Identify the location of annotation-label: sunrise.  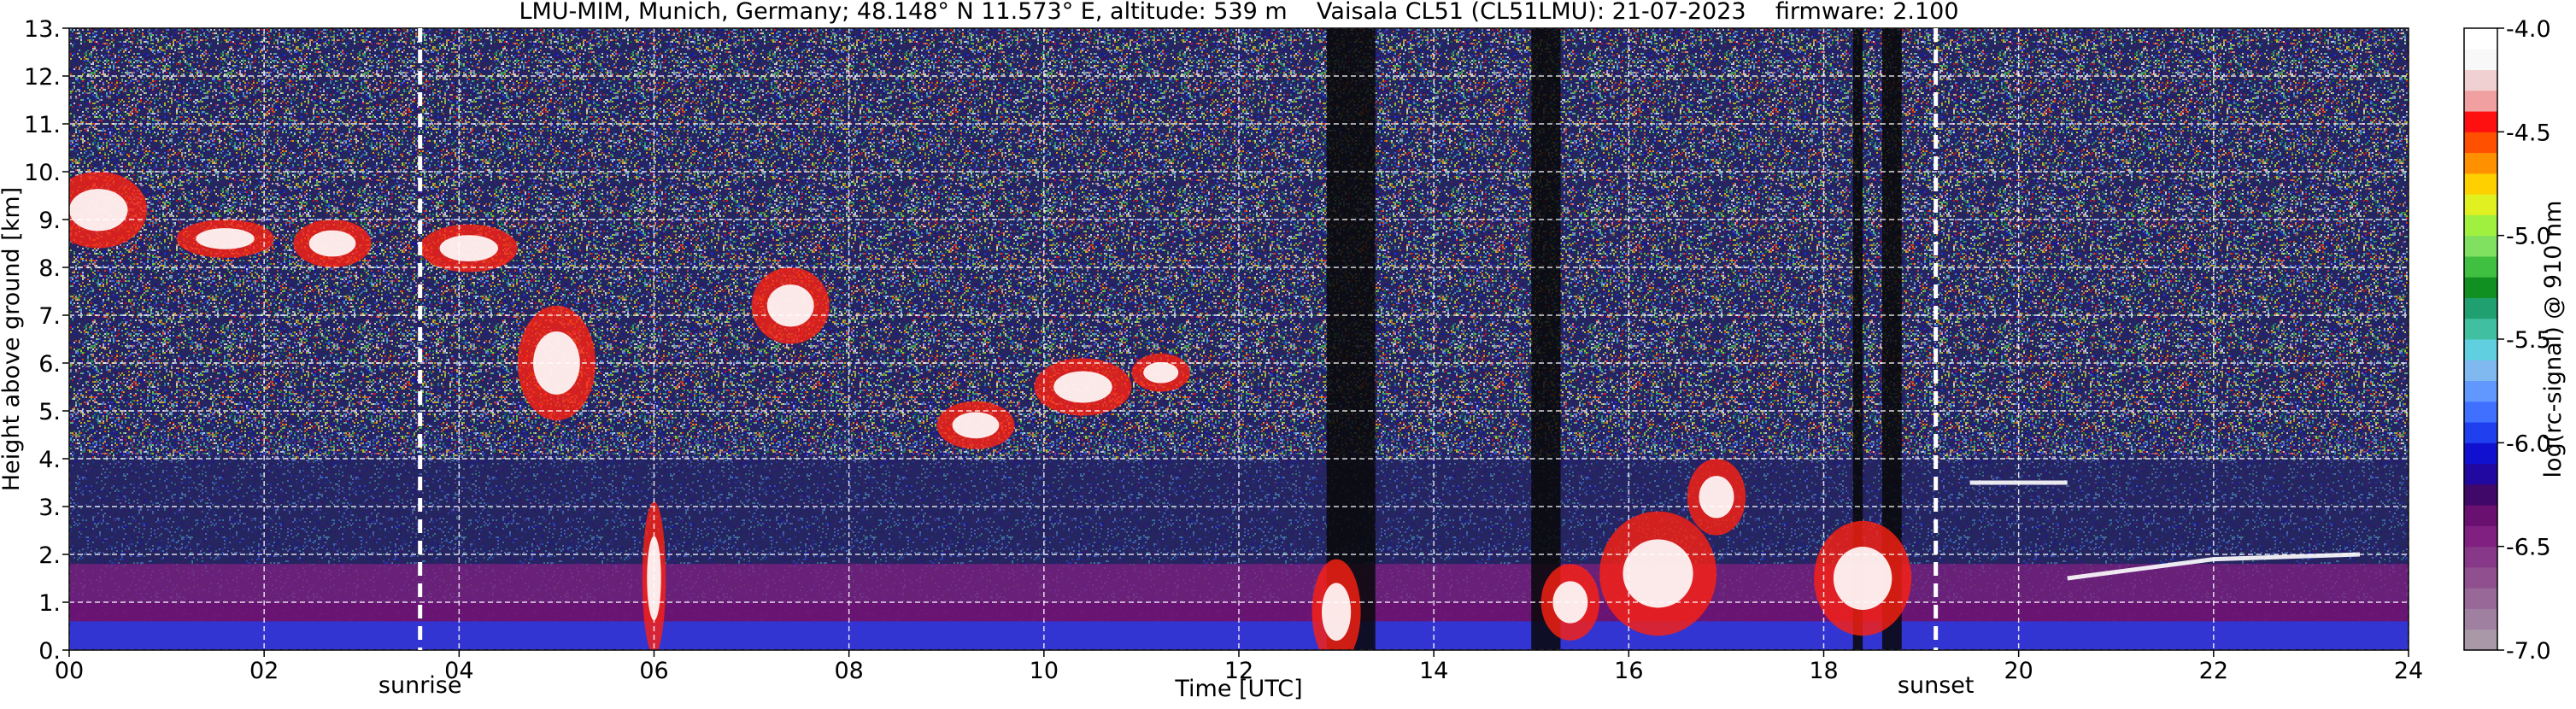
(420, 685).